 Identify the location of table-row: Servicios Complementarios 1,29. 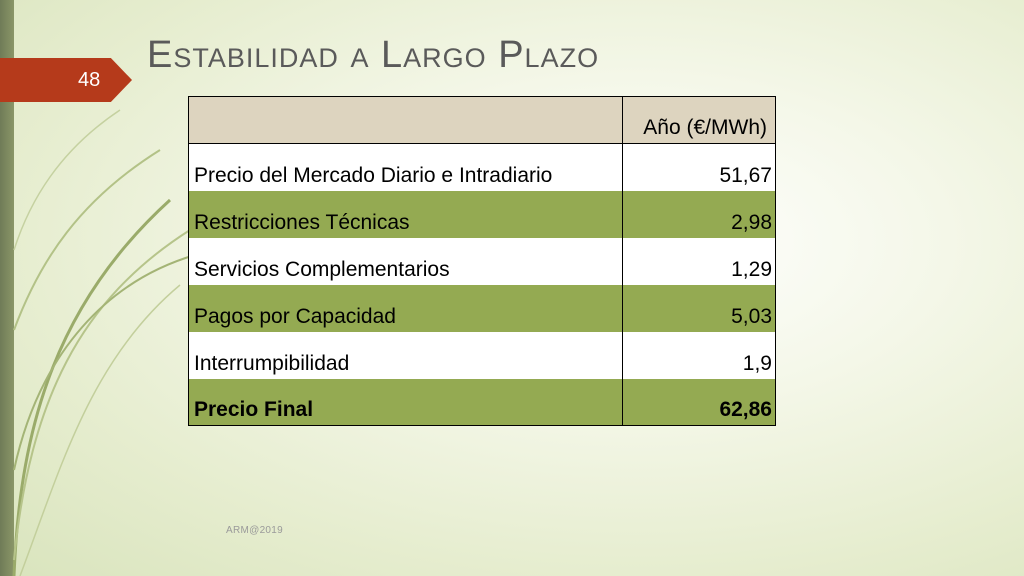
(482, 261).